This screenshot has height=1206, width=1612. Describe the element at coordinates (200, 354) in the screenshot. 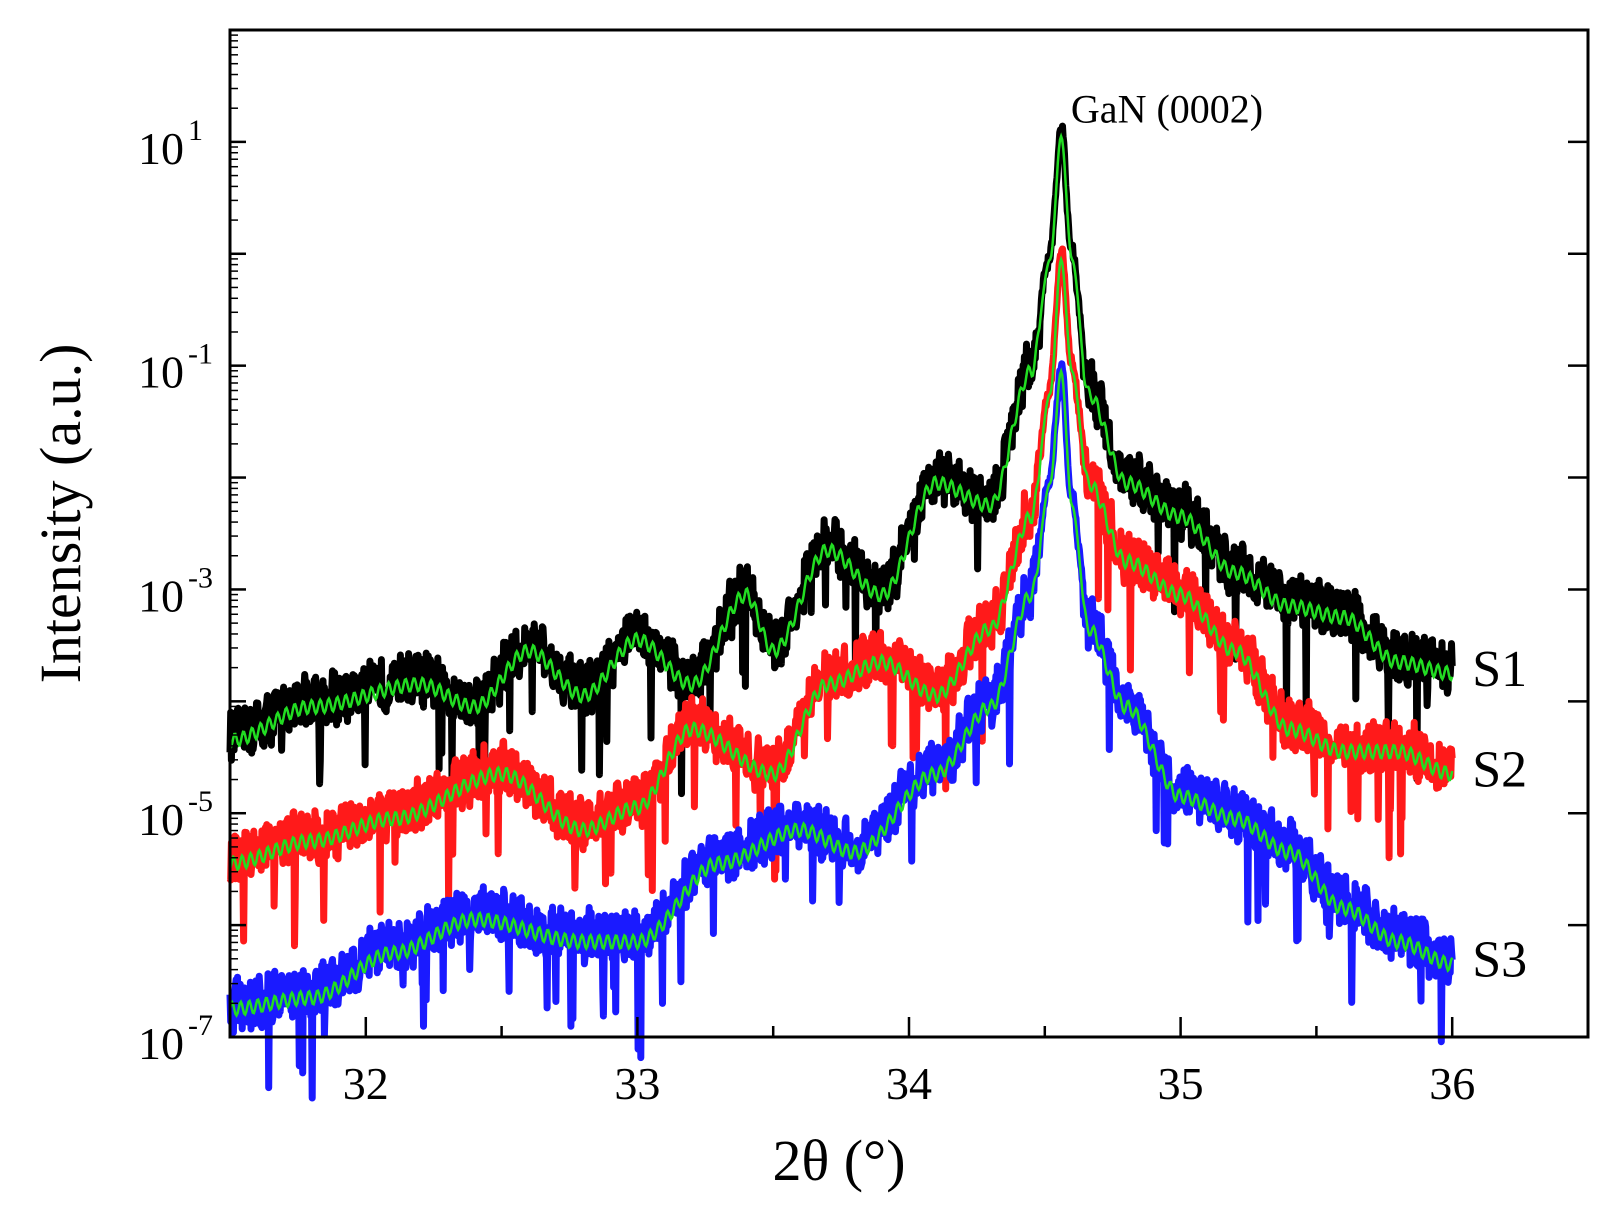

I see `y-tick-exponent: -1` at that location.